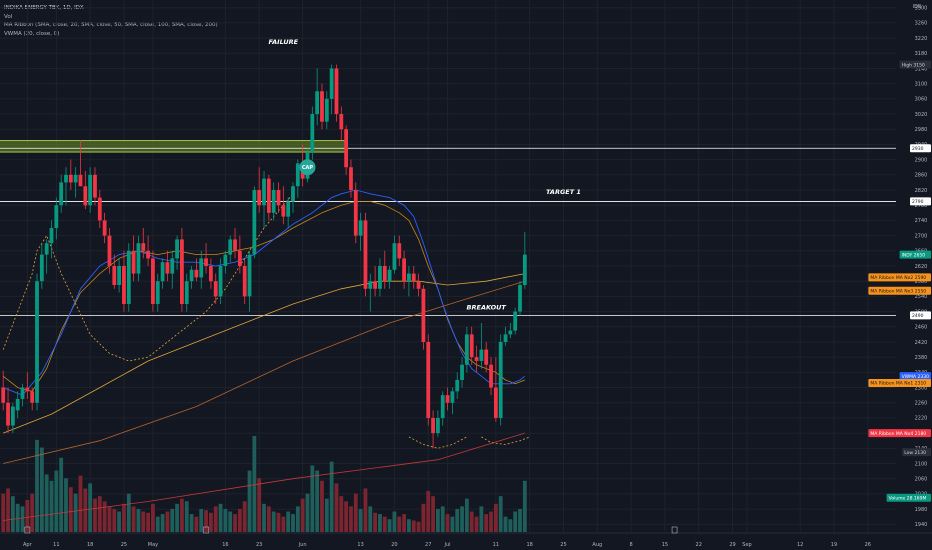  I want to click on x-tick-label: 25, so click(563, 545).